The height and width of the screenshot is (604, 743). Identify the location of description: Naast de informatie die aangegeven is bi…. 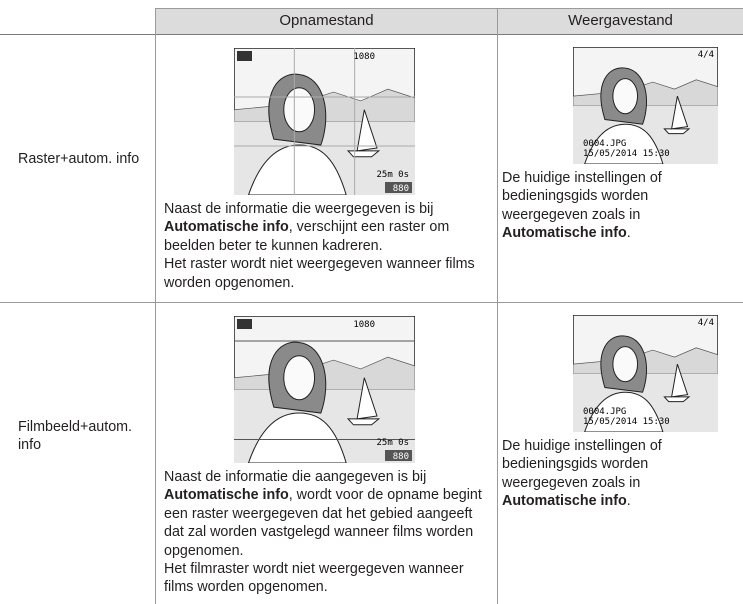
(329, 532).